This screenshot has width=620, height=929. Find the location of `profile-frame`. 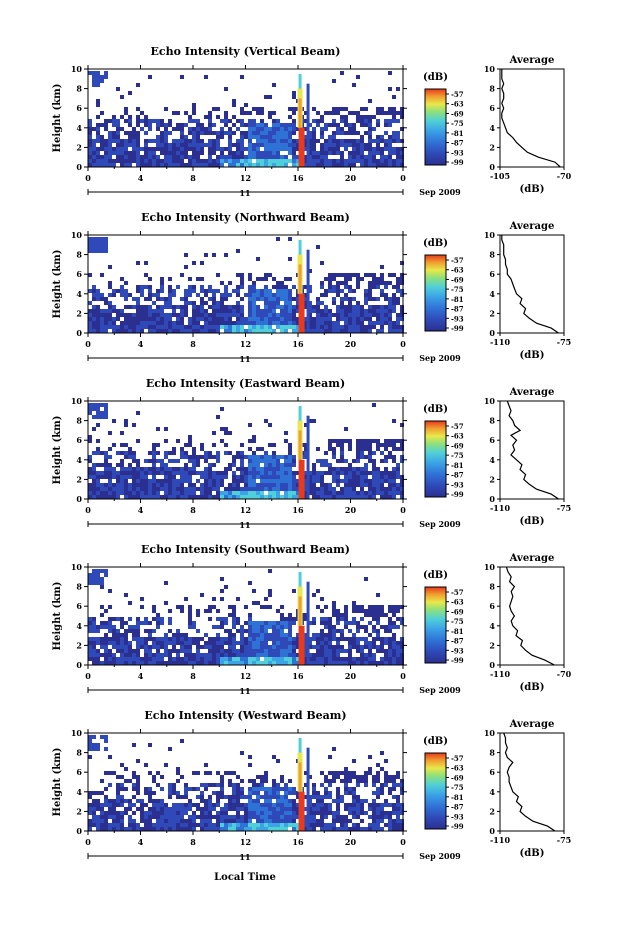

profile-frame is located at coordinates (532, 616).